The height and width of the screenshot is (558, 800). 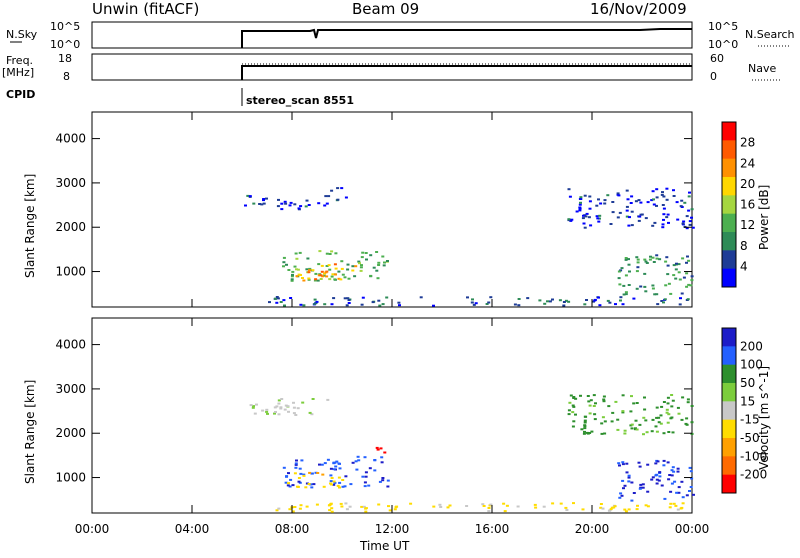 I want to click on colorbar-tick-label: 24, so click(x=747, y=163).